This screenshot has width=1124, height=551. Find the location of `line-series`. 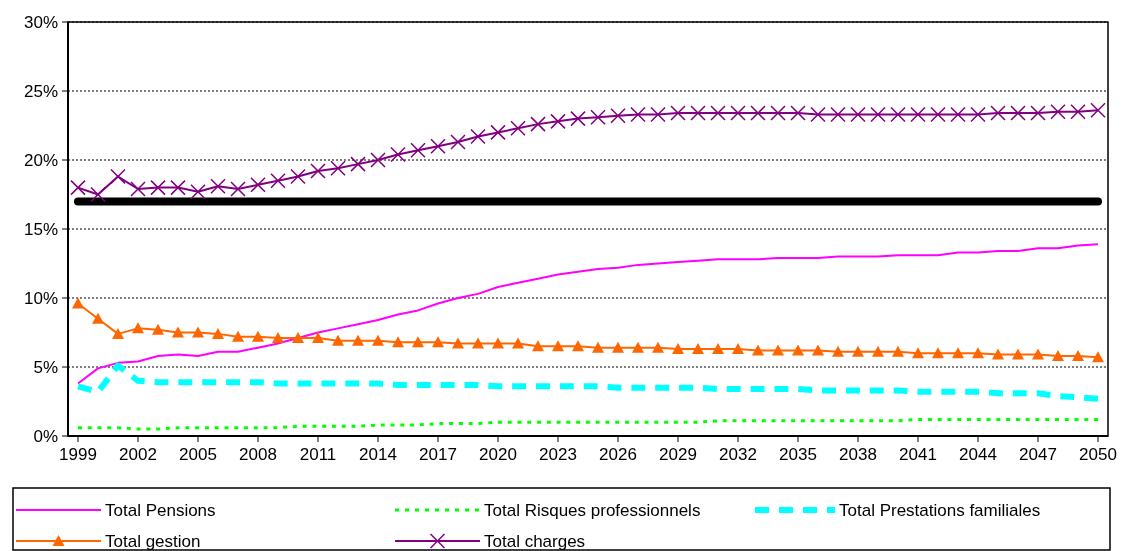

line-series is located at coordinates (588, 424).